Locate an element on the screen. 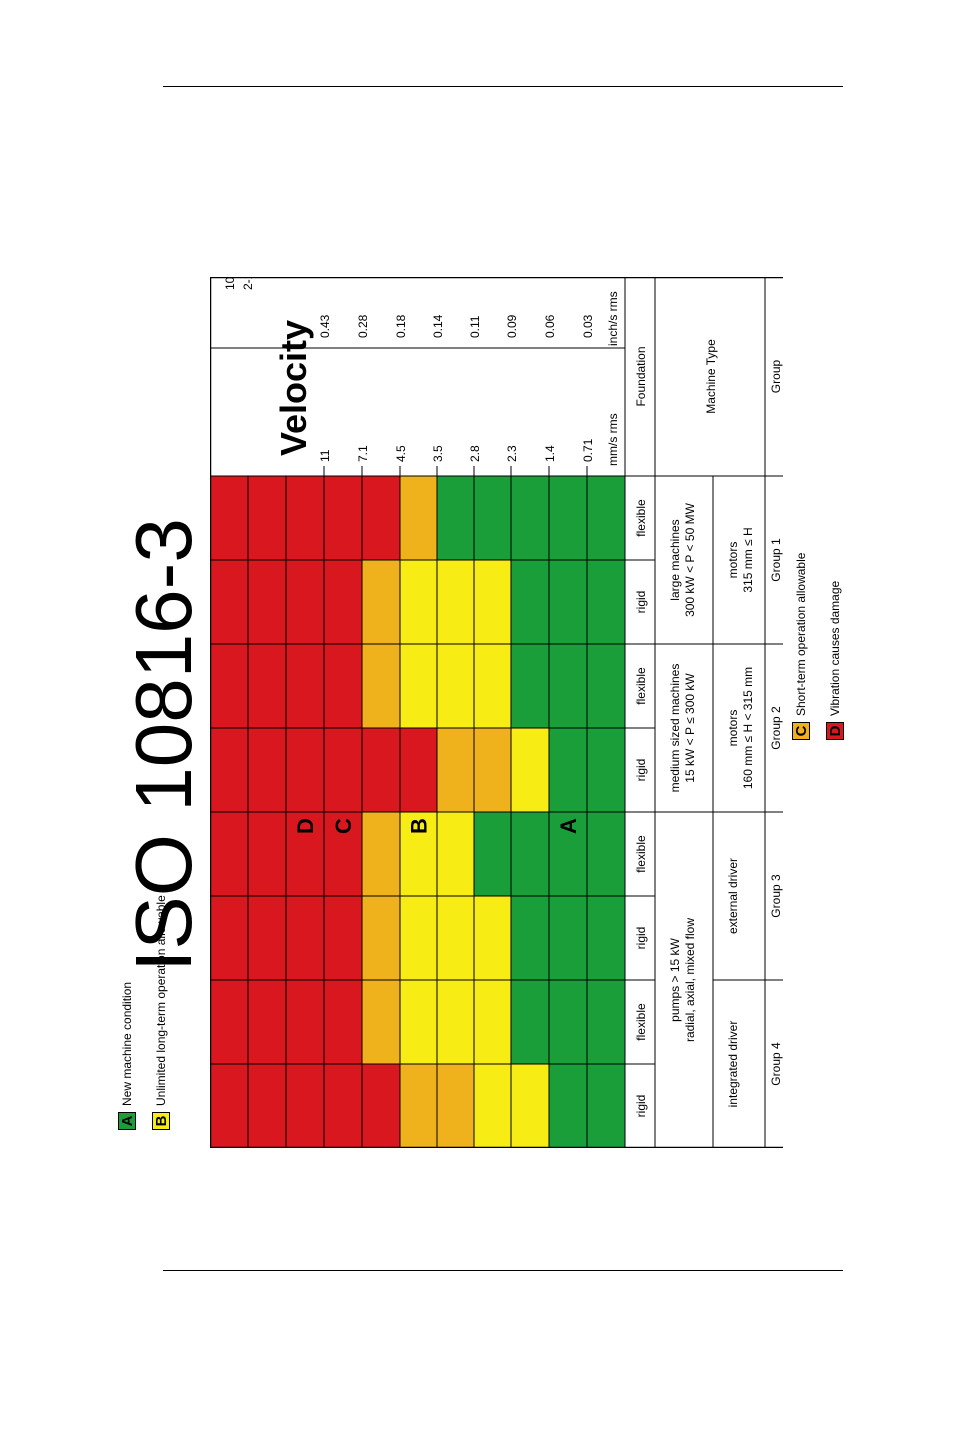 The image size is (954, 1430). mm-value: 4.5 is located at coordinates (401, 453).